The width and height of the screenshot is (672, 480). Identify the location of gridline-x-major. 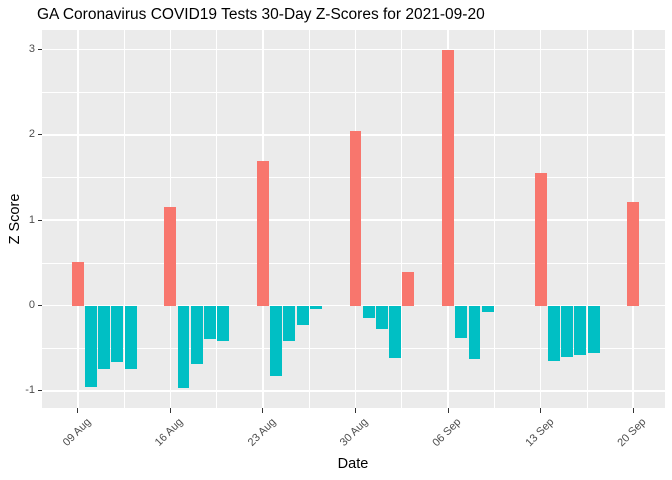
(77, 219).